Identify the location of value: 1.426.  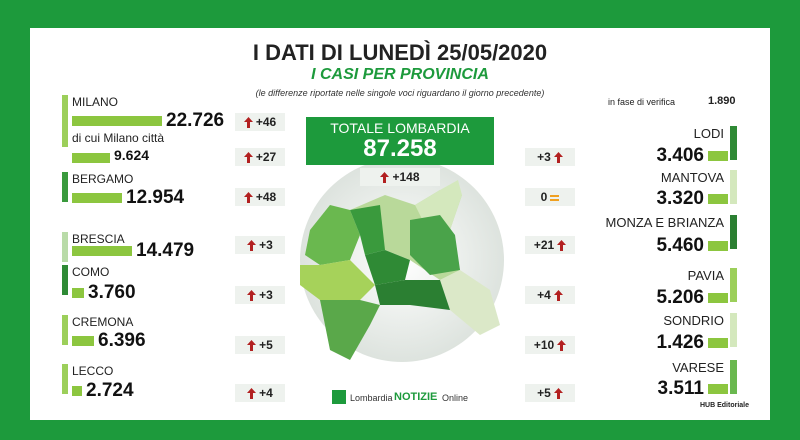
(680, 342).